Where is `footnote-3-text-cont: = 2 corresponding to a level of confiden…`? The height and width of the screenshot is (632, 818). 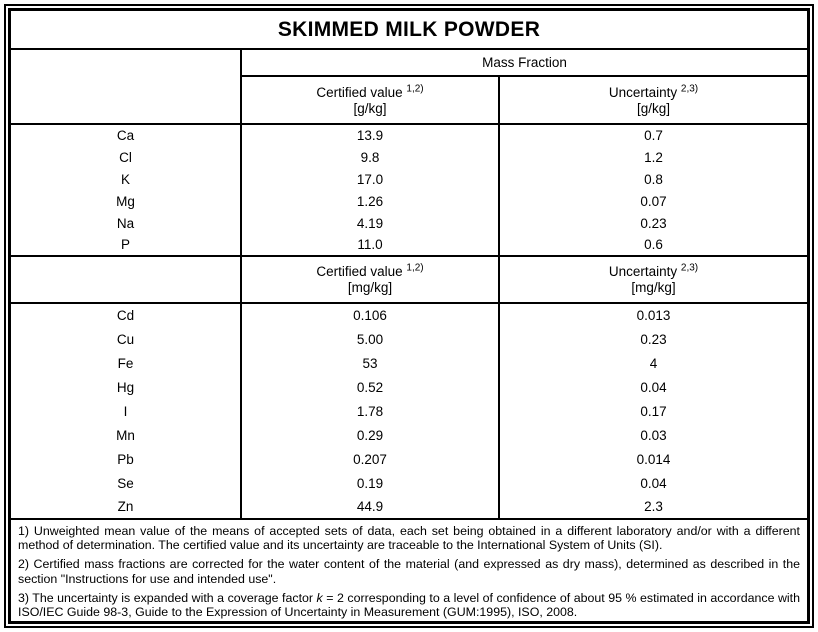 footnote-3-text-cont: = 2 corresponding to a level of confiden… is located at coordinates (409, 605).